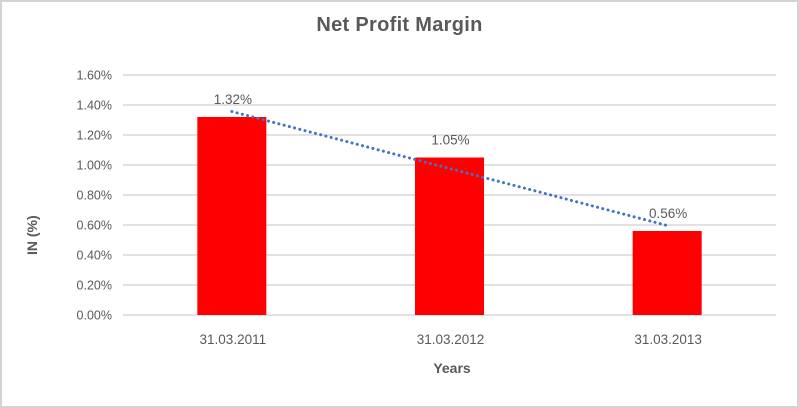 Image resolution: width=799 pixels, height=408 pixels. I want to click on x-tick-label: 31.03.2012, so click(451, 339).